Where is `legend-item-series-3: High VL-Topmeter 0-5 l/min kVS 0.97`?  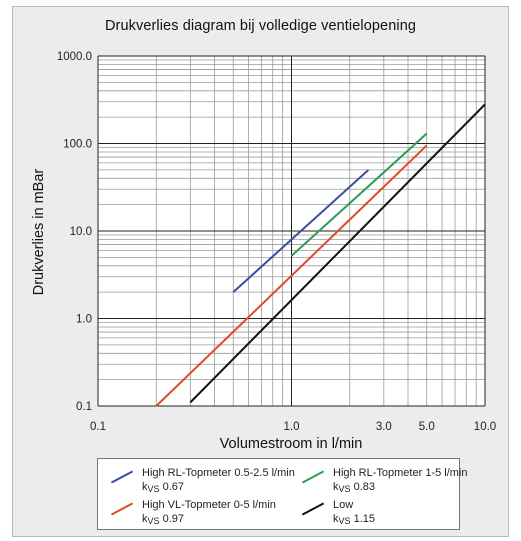
legend-item-series-3: High VL-Topmeter 0-5 l/min kVS 0.97 is located at coordinates (197, 514).